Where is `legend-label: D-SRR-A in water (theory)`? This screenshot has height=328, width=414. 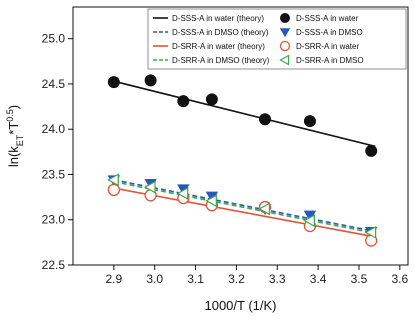
legend-label: D-SRR-A in water (theory) is located at coordinates (218, 46).